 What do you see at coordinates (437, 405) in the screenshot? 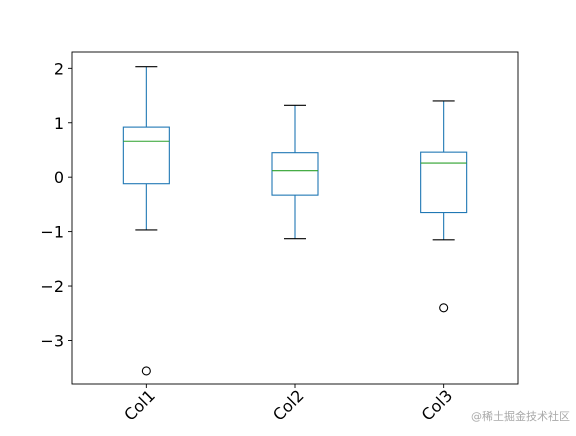
I see `x-tick-label: Col3` at bounding box center [437, 405].